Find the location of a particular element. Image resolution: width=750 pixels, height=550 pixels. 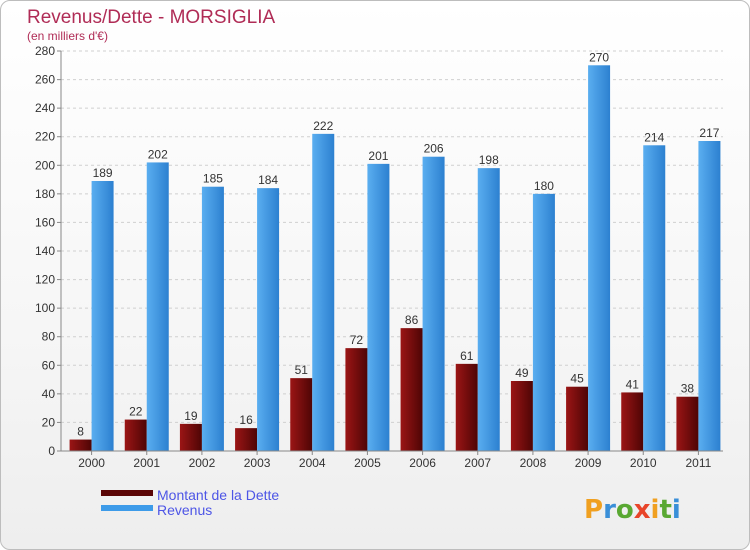

x-tick-label: 2000 is located at coordinates (91, 463).